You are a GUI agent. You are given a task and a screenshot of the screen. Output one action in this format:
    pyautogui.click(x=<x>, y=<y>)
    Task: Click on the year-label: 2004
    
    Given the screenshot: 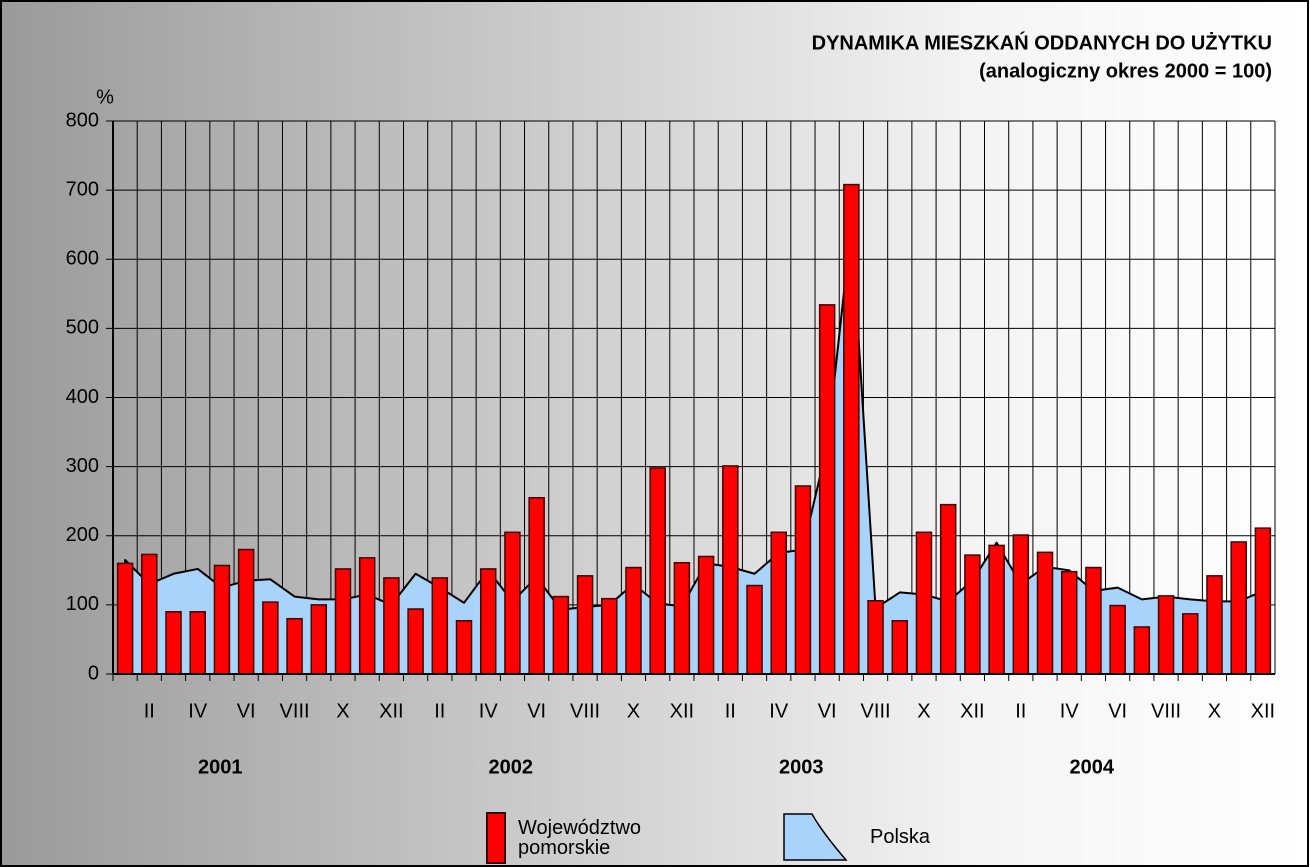 What is the action you would take?
    pyautogui.click(x=1092, y=767)
    